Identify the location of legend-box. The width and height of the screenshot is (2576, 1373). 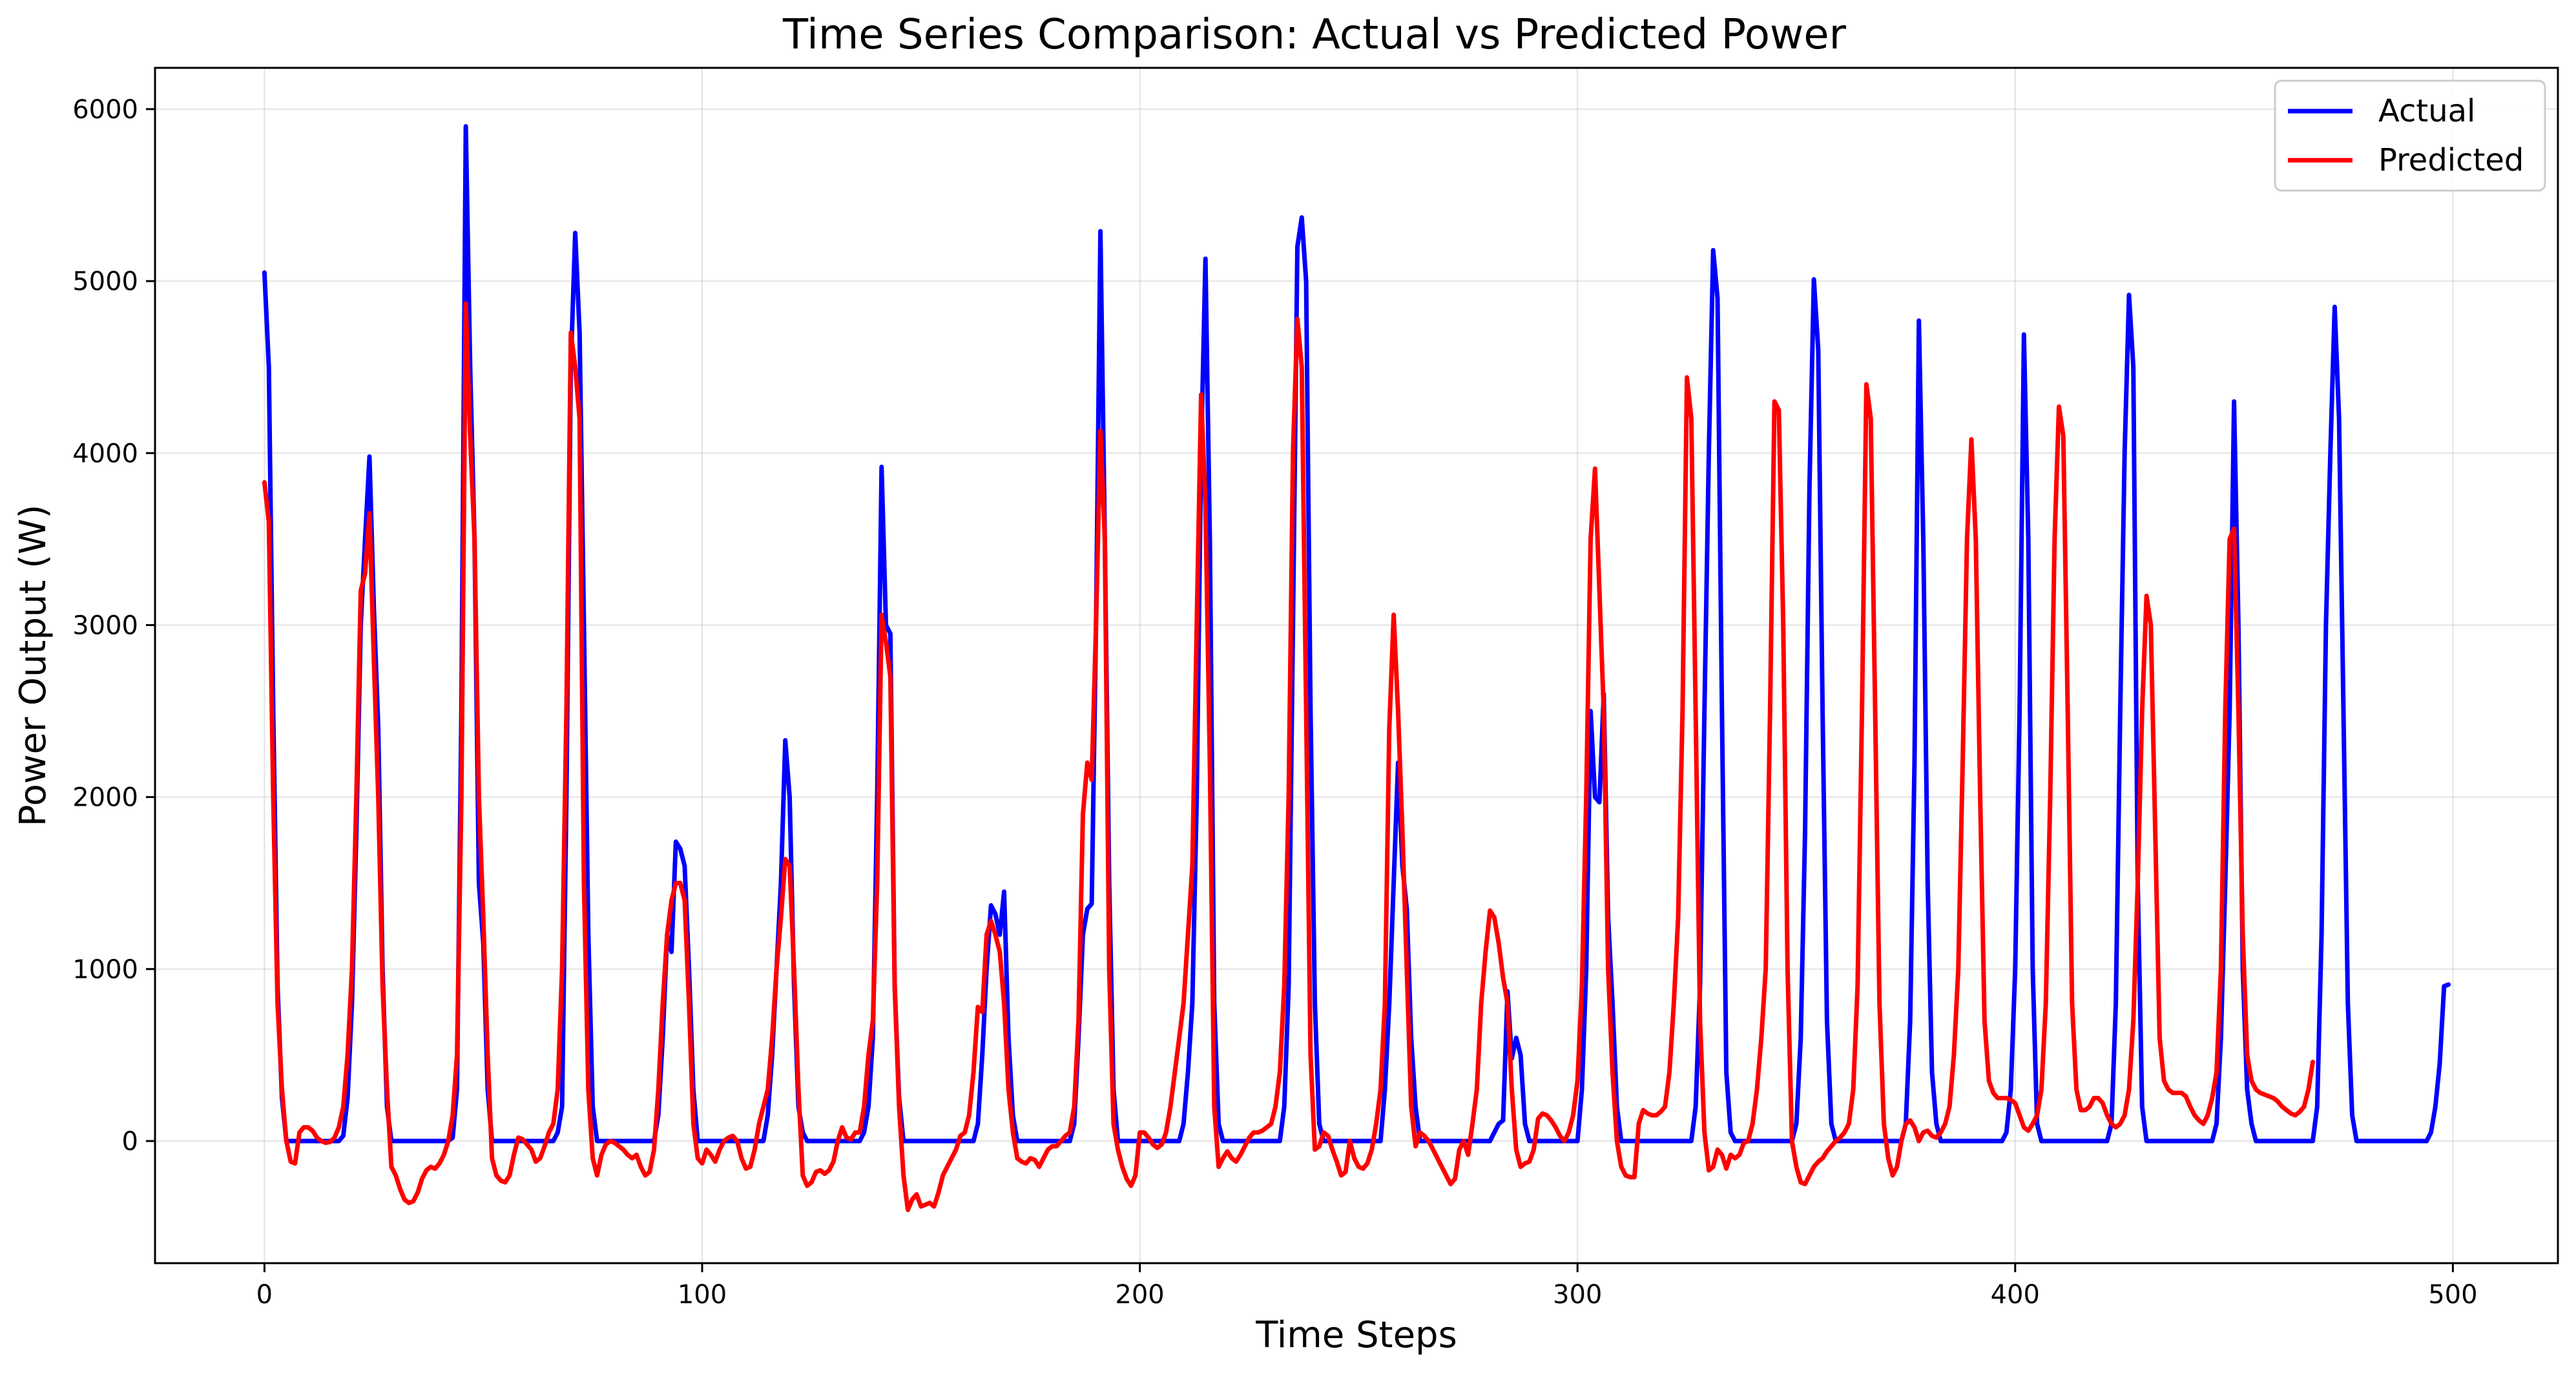
(2410, 135).